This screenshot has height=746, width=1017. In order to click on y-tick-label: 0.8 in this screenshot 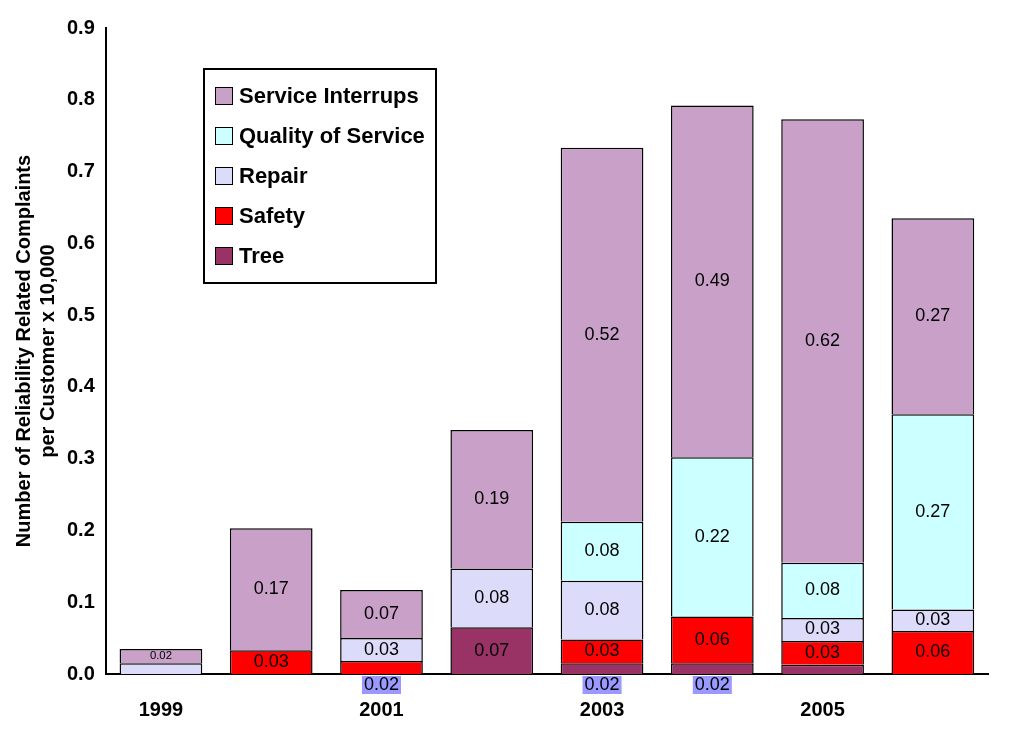, I will do `click(80, 98)`.